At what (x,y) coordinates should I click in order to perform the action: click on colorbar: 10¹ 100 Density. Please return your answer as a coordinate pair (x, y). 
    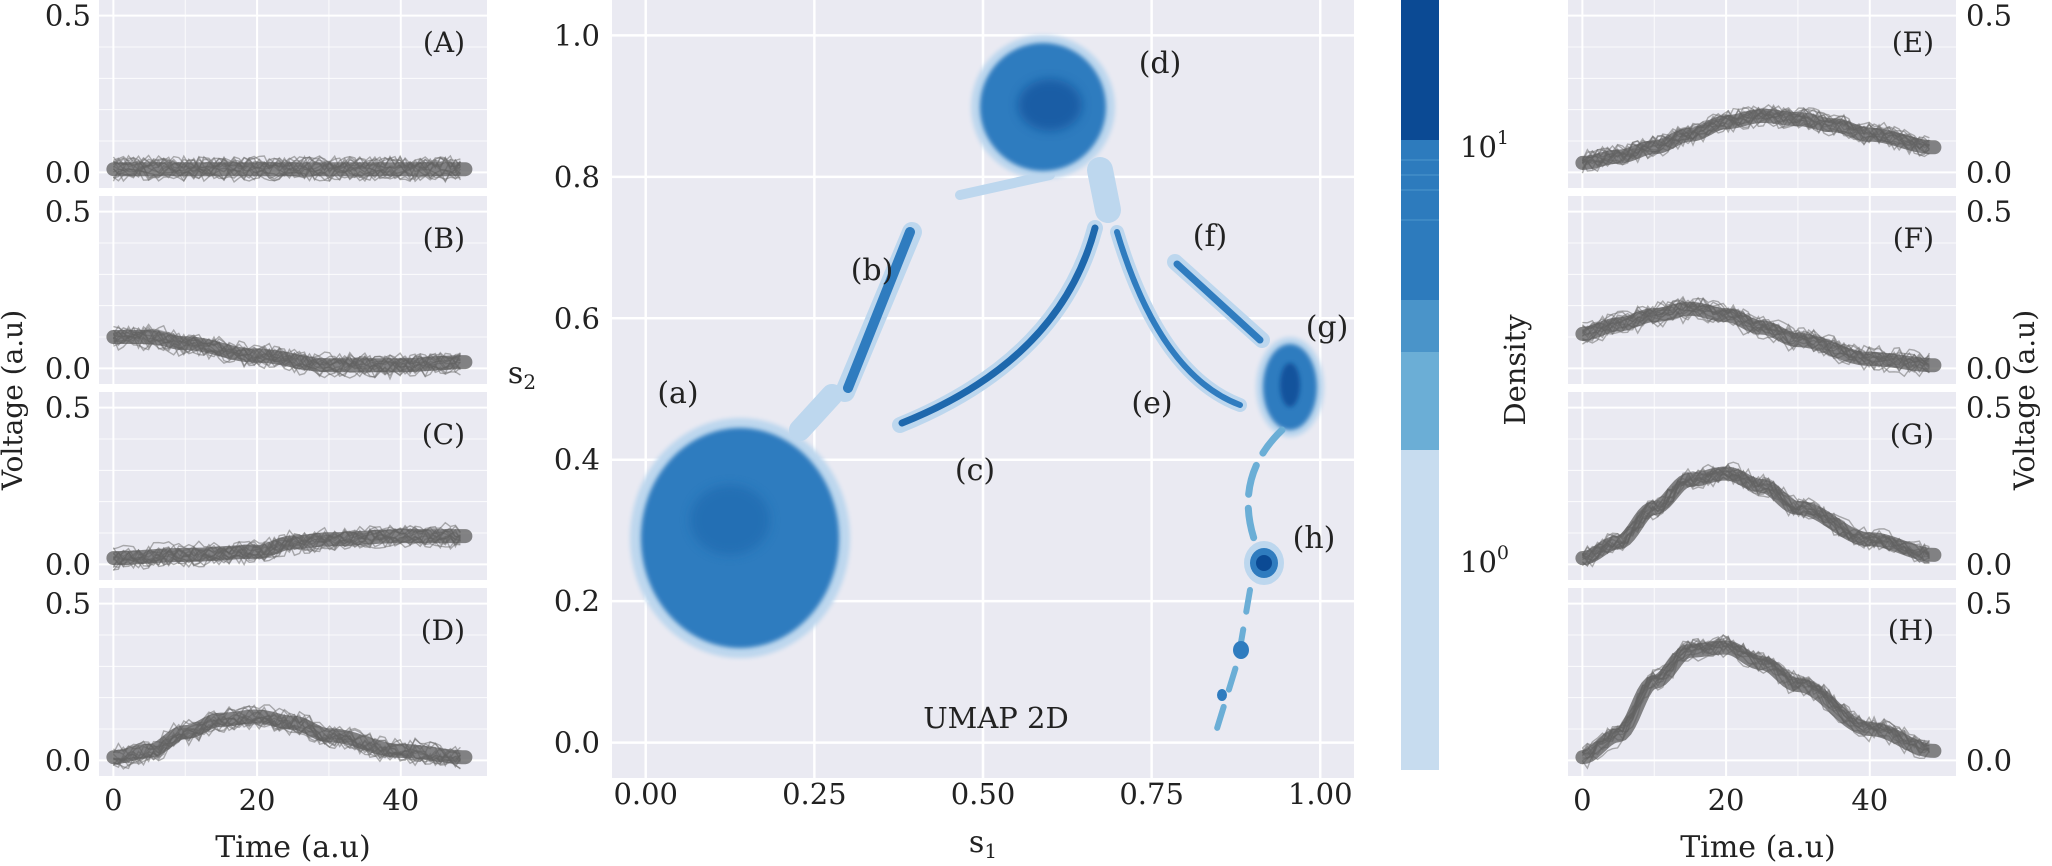
    Looking at the image, I should click on (1466, 385).